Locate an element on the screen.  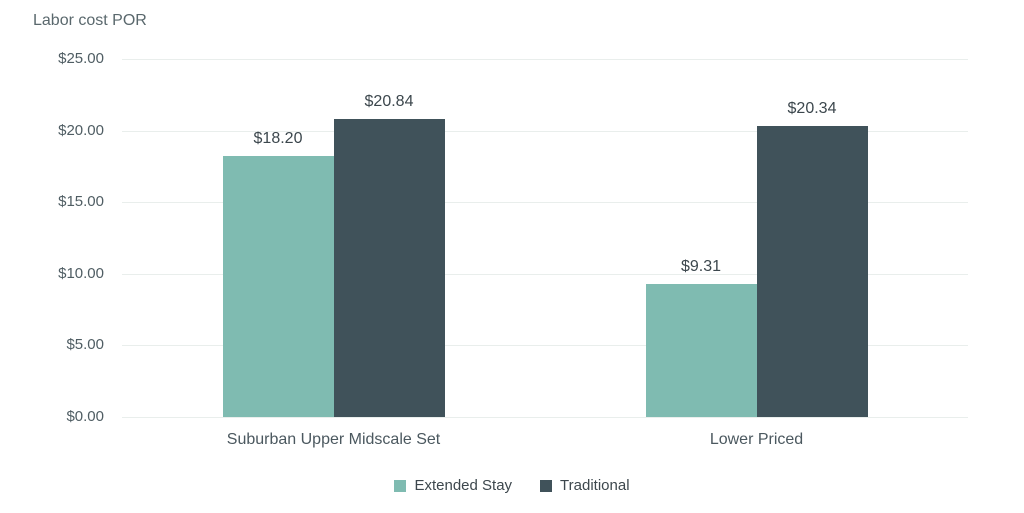
legend-label: Traditional is located at coordinates (595, 485).